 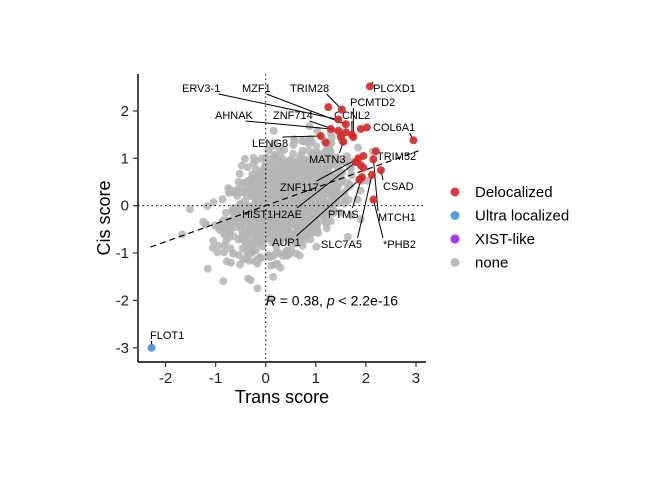 What do you see at coordinates (293, 116) in the screenshot?
I see `gene-label: ZNF714` at bounding box center [293, 116].